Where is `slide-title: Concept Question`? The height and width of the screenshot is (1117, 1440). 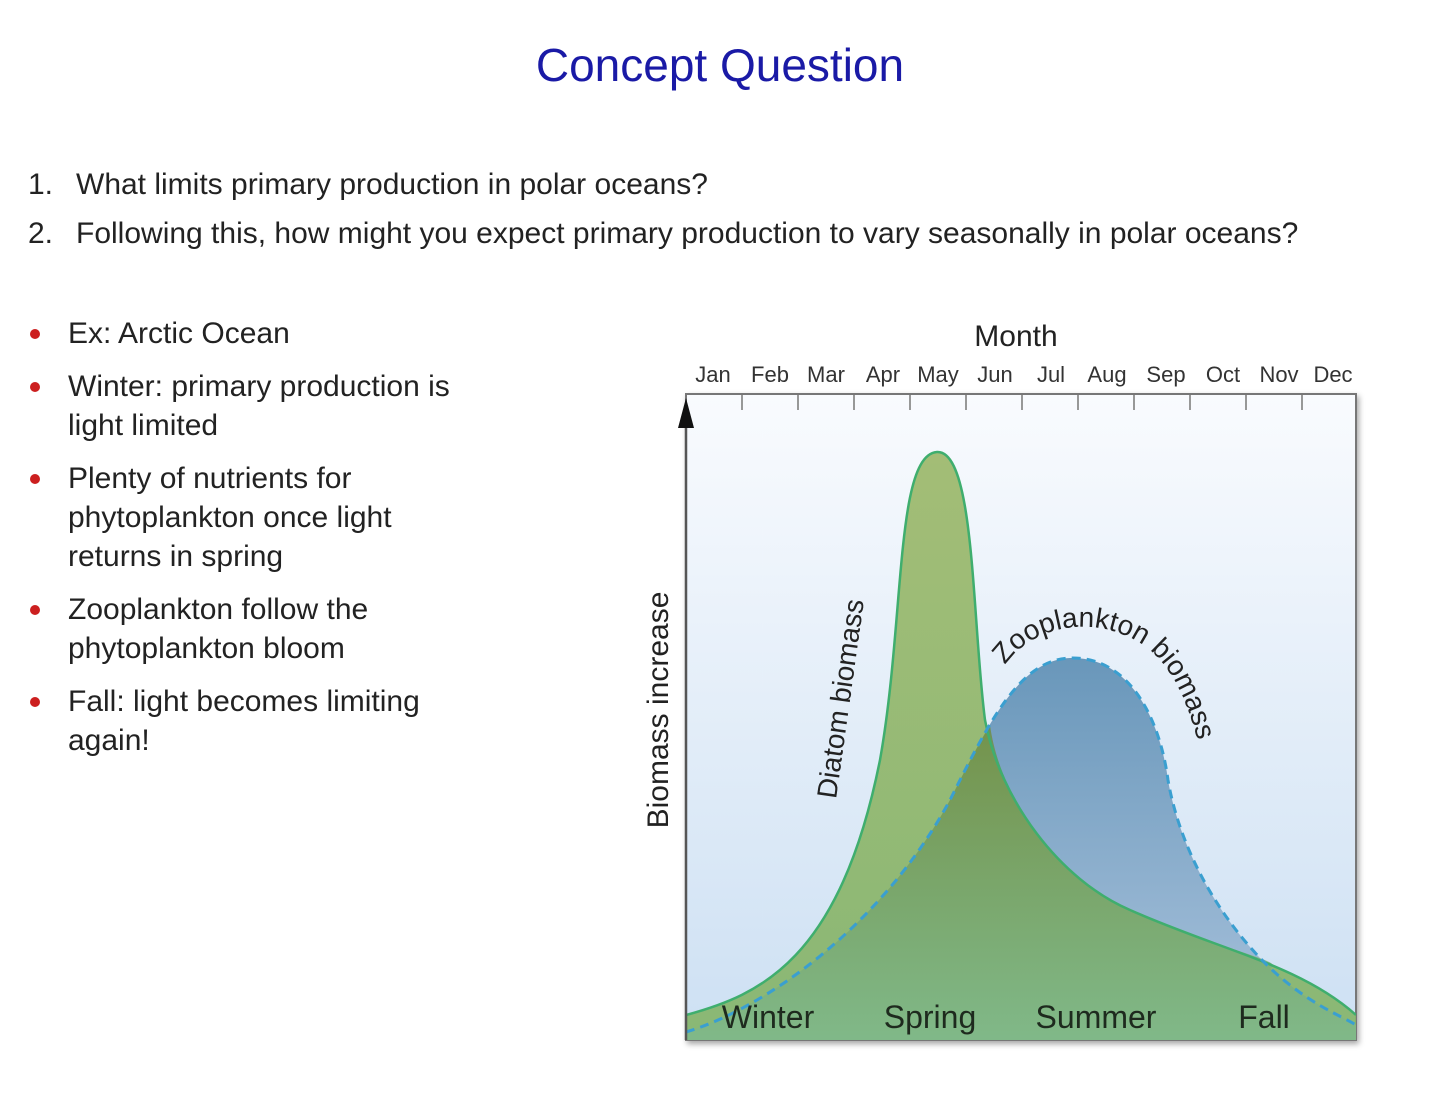
slide-title: Concept Question is located at coordinates (720, 65).